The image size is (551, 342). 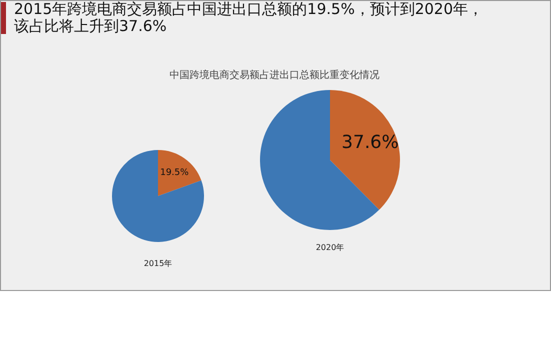 What do you see at coordinates (274, 75) in the screenshot?
I see `text: 中国跨境电商交易额占进出口总额比重变化情况` at bounding box center [274, 75].